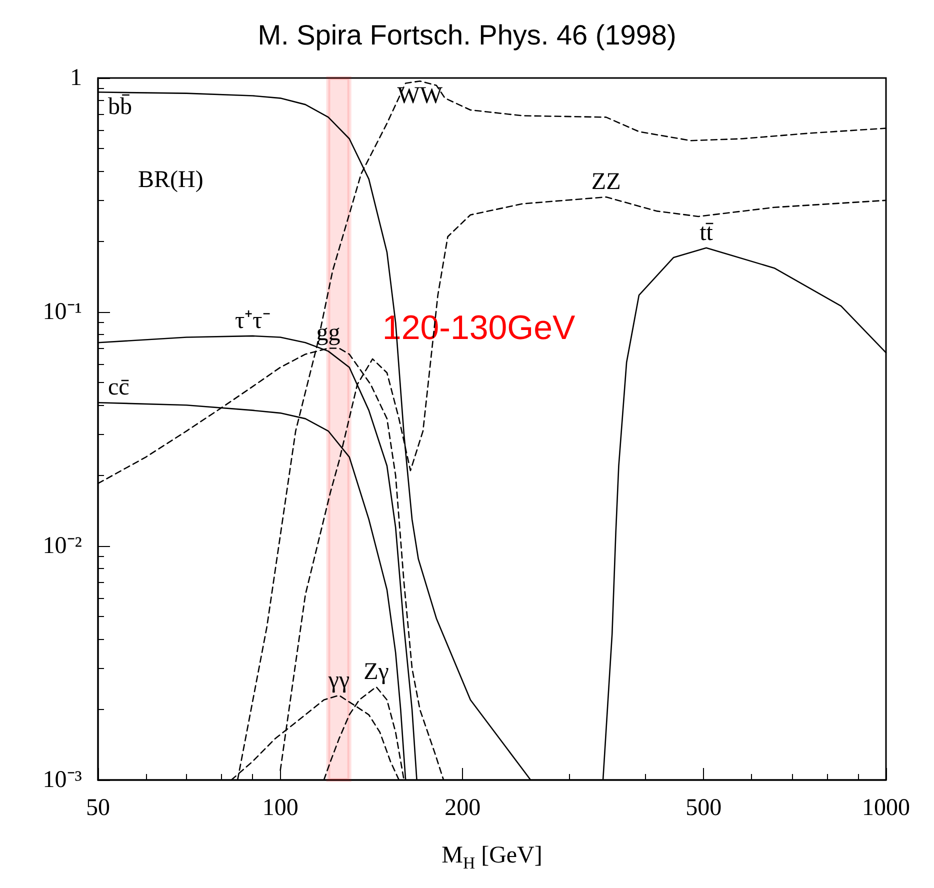  What do you see at coordinates (328, 333) in the screenshot?
I see `series-label: gg` at bounding box center [328, 333].